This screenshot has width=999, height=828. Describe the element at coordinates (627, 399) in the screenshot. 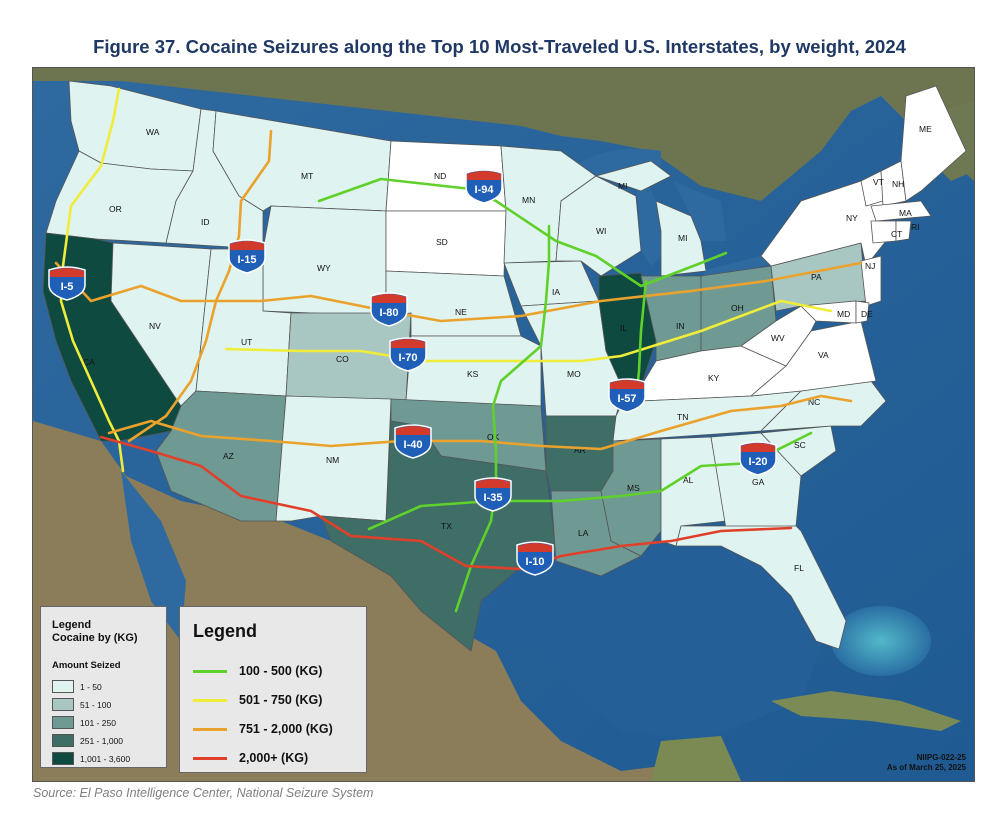

I see `shield-label: I-57` at that location.